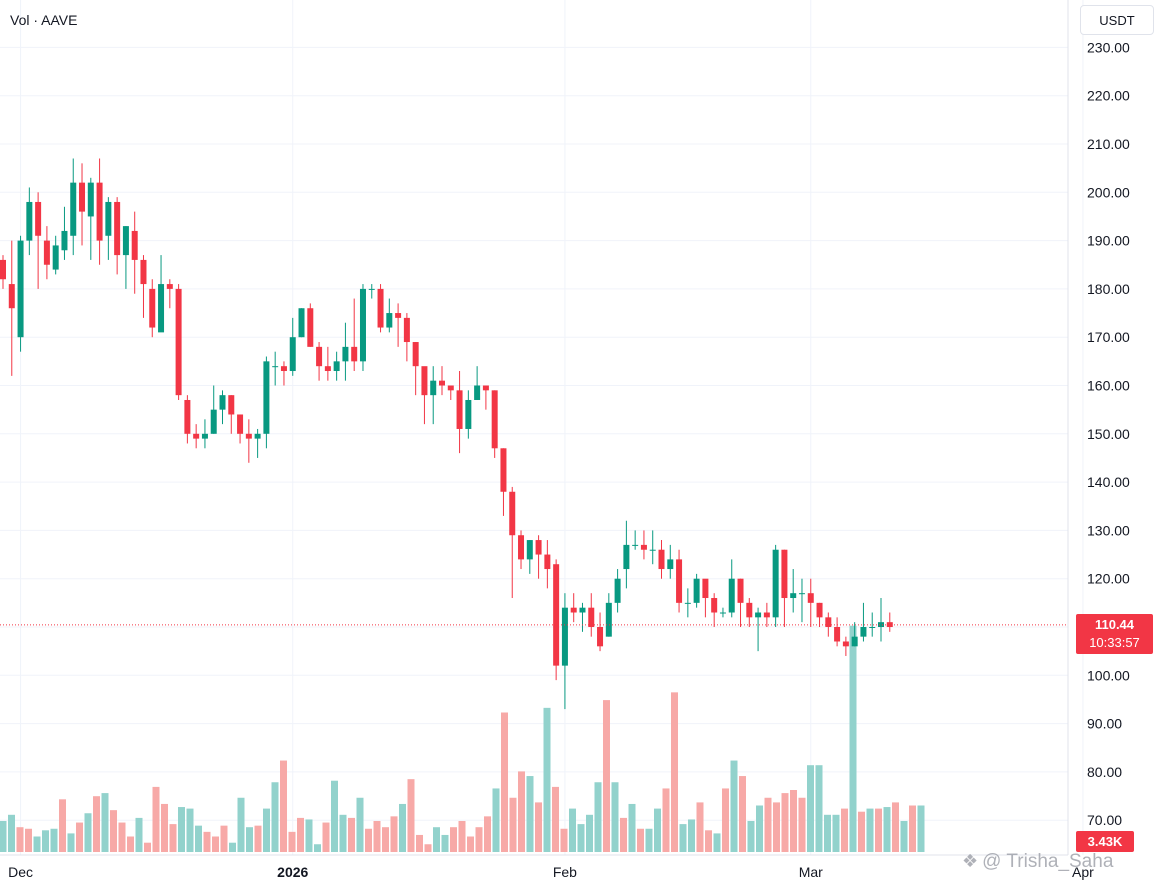 This screenshot has width=1160, height=889. What do you see at coordinates (1108, 144) in the screenshot?
I see `price-tick-label: 210.00` at bounding box center [1108, 144].